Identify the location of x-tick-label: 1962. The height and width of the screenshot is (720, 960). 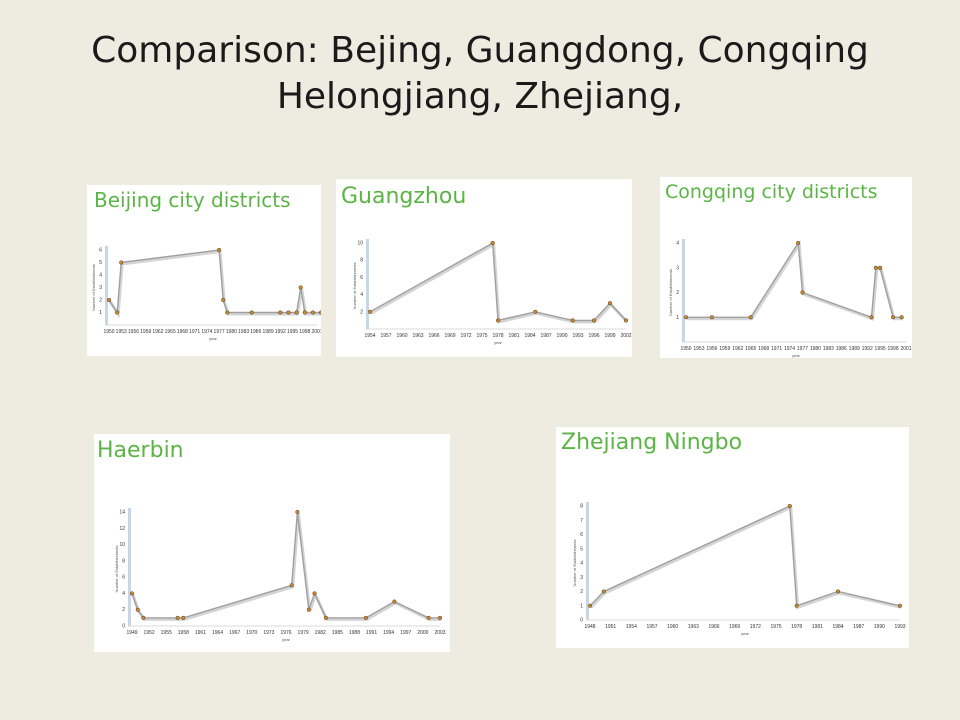
(157, 332).